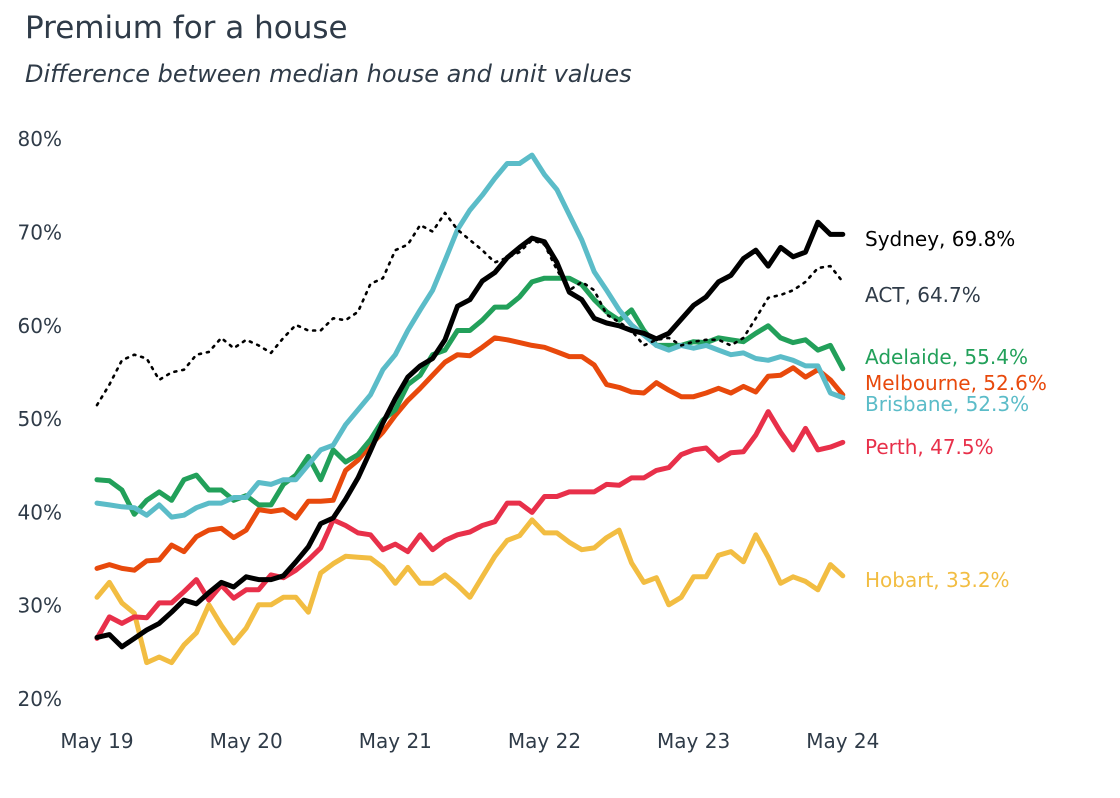 The width and height of the screenshot is (1120, 798). I want to click on y-axis: 20% 30% 40% 50% 60% 70% 80%, so click(40, 419).